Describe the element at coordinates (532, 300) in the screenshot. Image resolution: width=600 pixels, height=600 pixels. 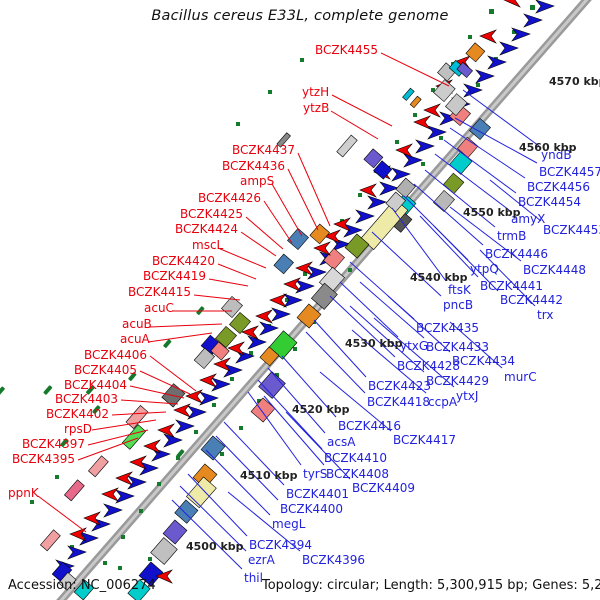
I see `forward-gene-label-bczk4442: BCZK4442` at that location.